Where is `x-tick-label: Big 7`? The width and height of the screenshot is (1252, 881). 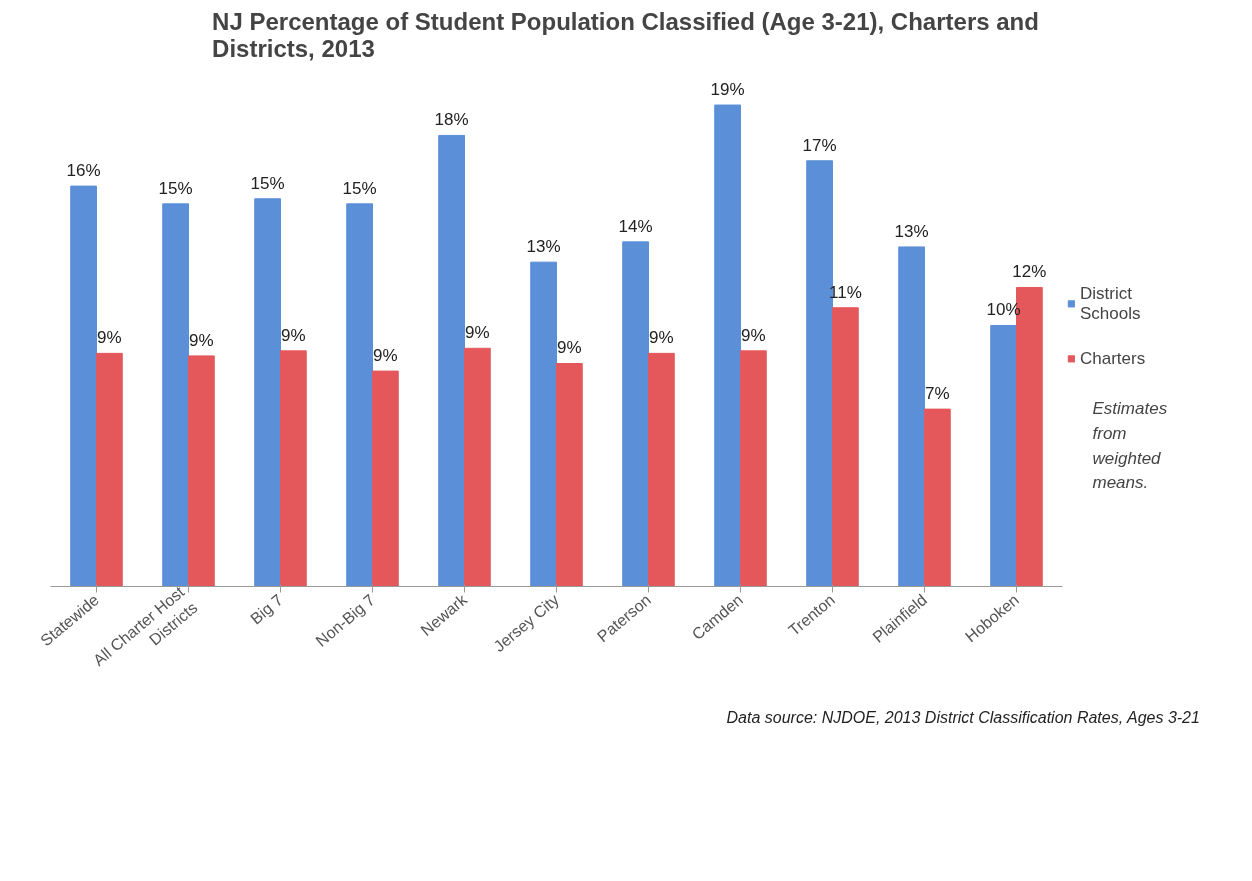
x-tick-label: Big 7 is located at coordinates (267, 609).